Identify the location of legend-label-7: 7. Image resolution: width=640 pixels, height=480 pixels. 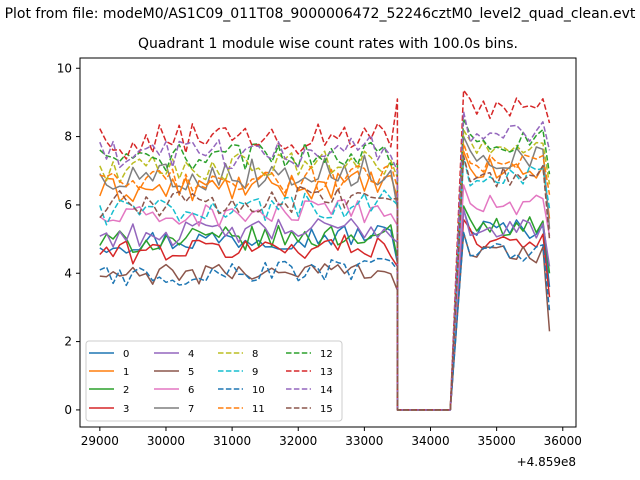
(191, 409).